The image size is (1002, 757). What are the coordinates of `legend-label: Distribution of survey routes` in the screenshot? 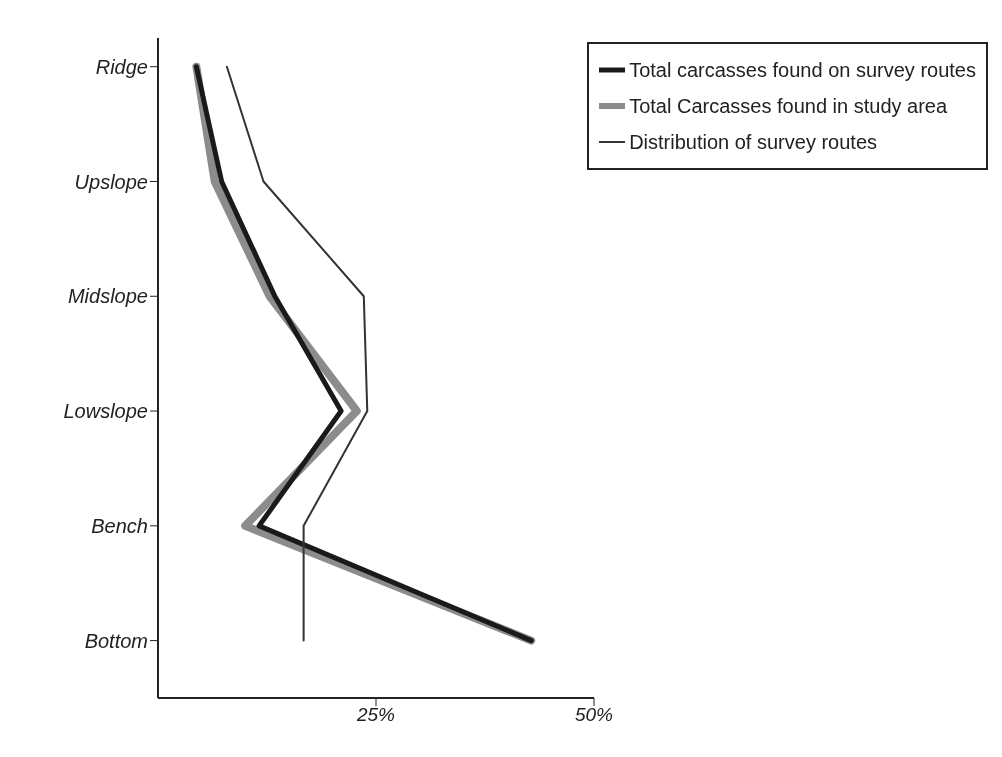 It's located at (753, 142).